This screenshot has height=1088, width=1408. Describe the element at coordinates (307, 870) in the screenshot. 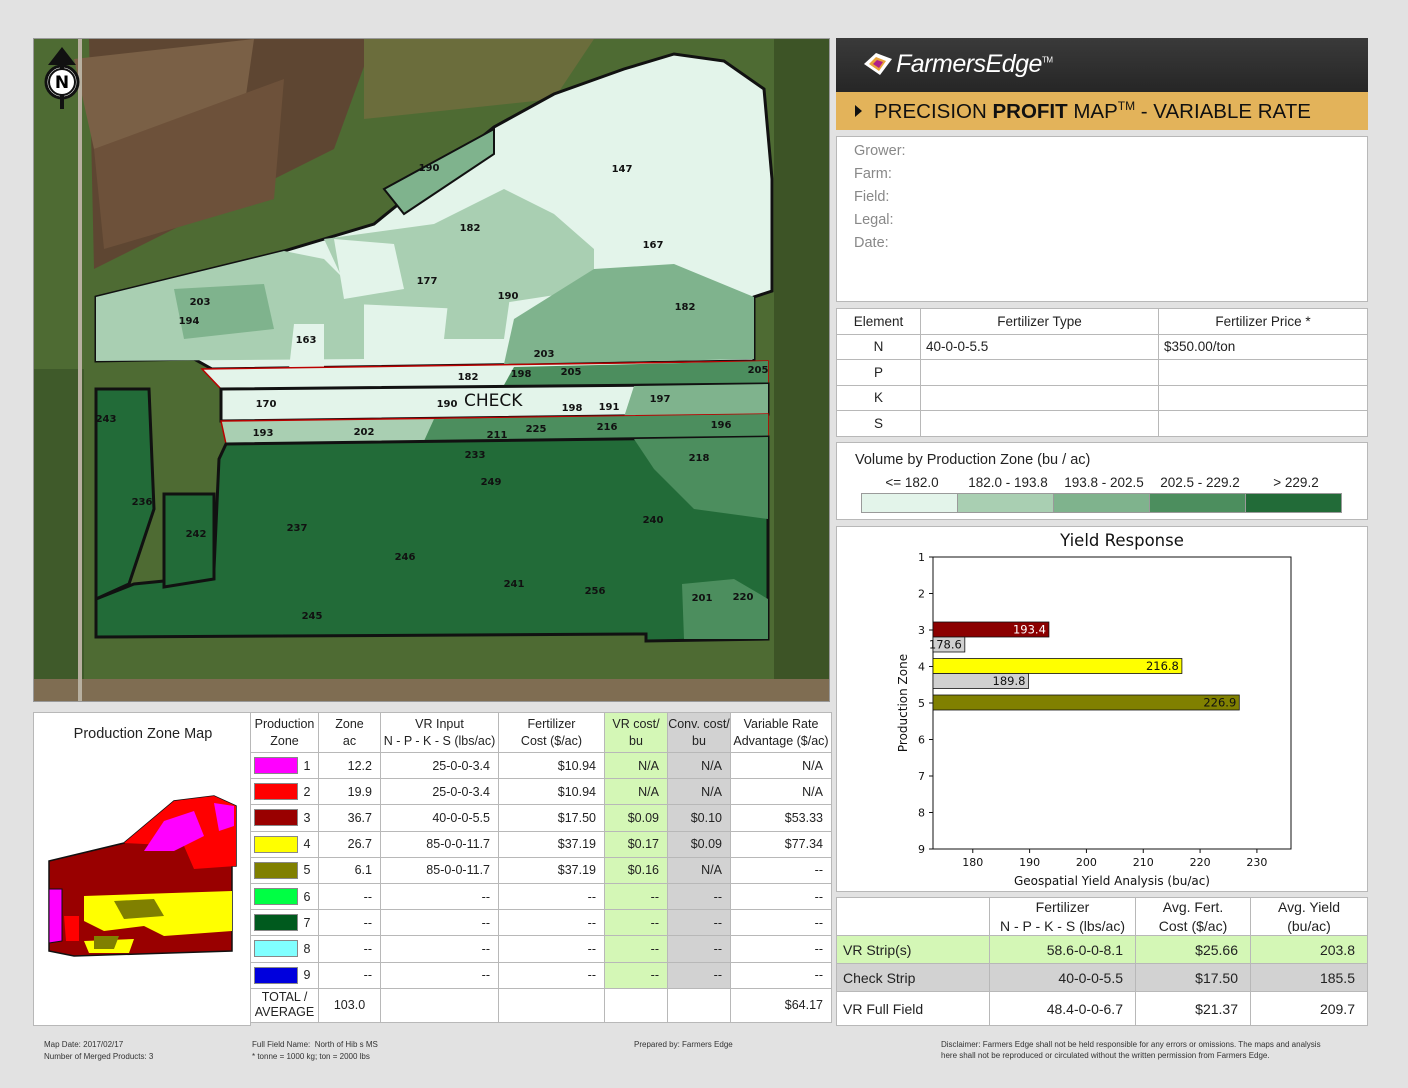

I see `zone-number: 5` at that location.